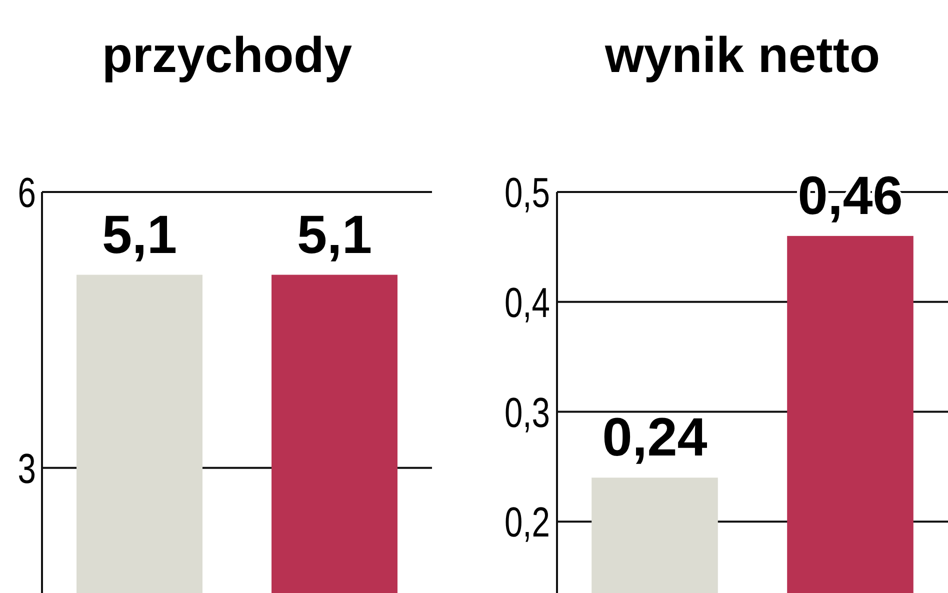 The width and height of the screenshot is (948, 593). What do you see at coordinates (27, 192) in the screenshot?
I see `y-tick-label: 6` at bounding box center [27, 192].